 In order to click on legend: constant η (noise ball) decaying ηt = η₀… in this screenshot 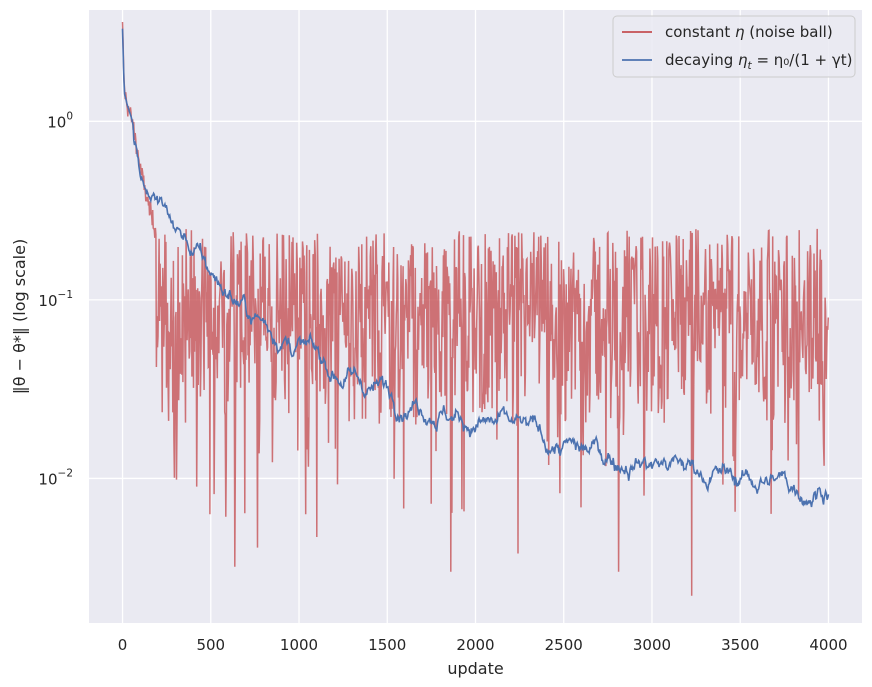, I will do `click(734, 46)`.